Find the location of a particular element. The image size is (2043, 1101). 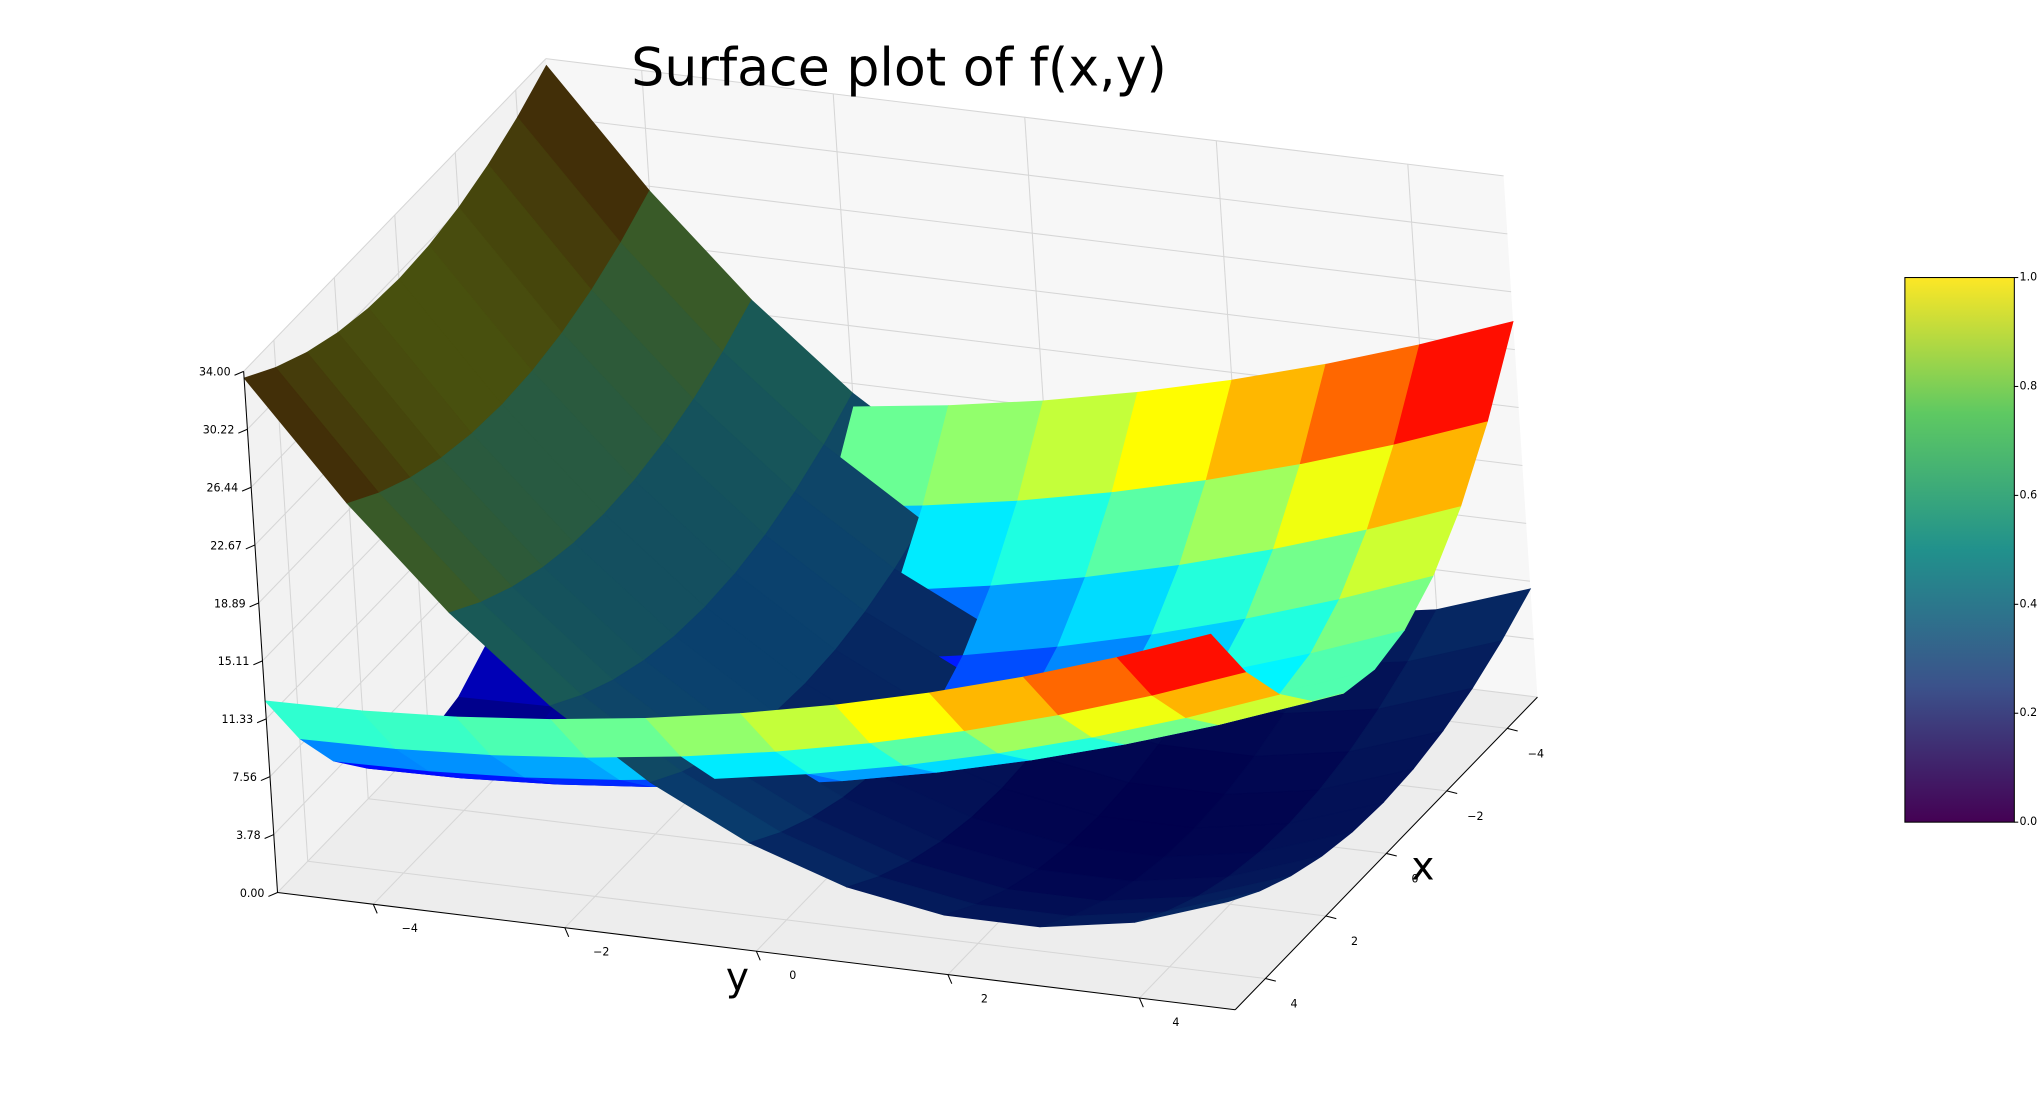

colorbar-tick-label: 0.6 is located at coordinates (2029, 494).